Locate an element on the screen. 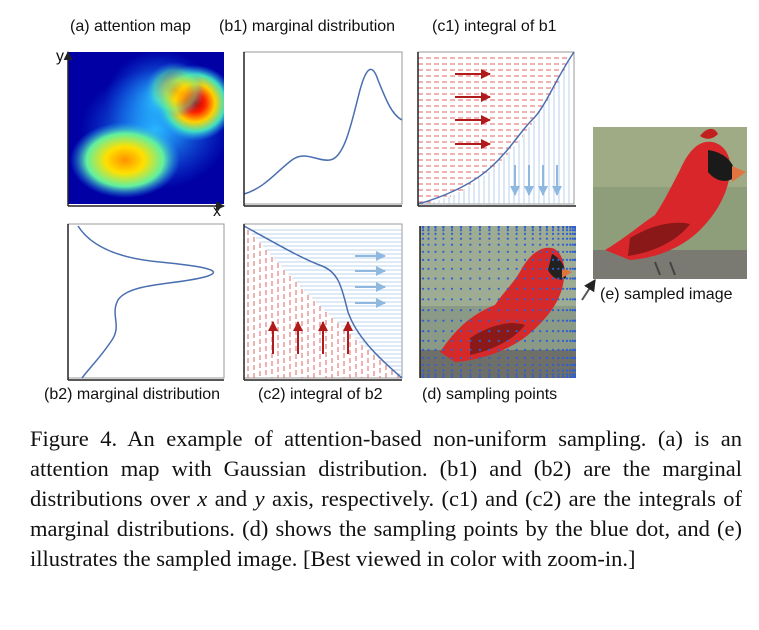 Image resolution: width=759 pixels, height=630 pixels. attention-map is located at coordinates (146, 128).